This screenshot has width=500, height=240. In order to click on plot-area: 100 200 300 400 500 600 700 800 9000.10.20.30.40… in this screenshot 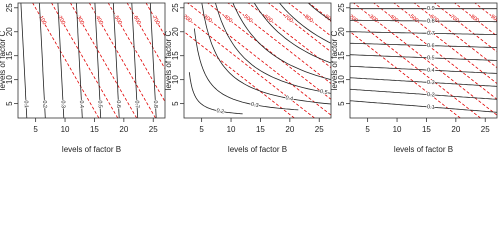, I will do `click(424, 60)`.